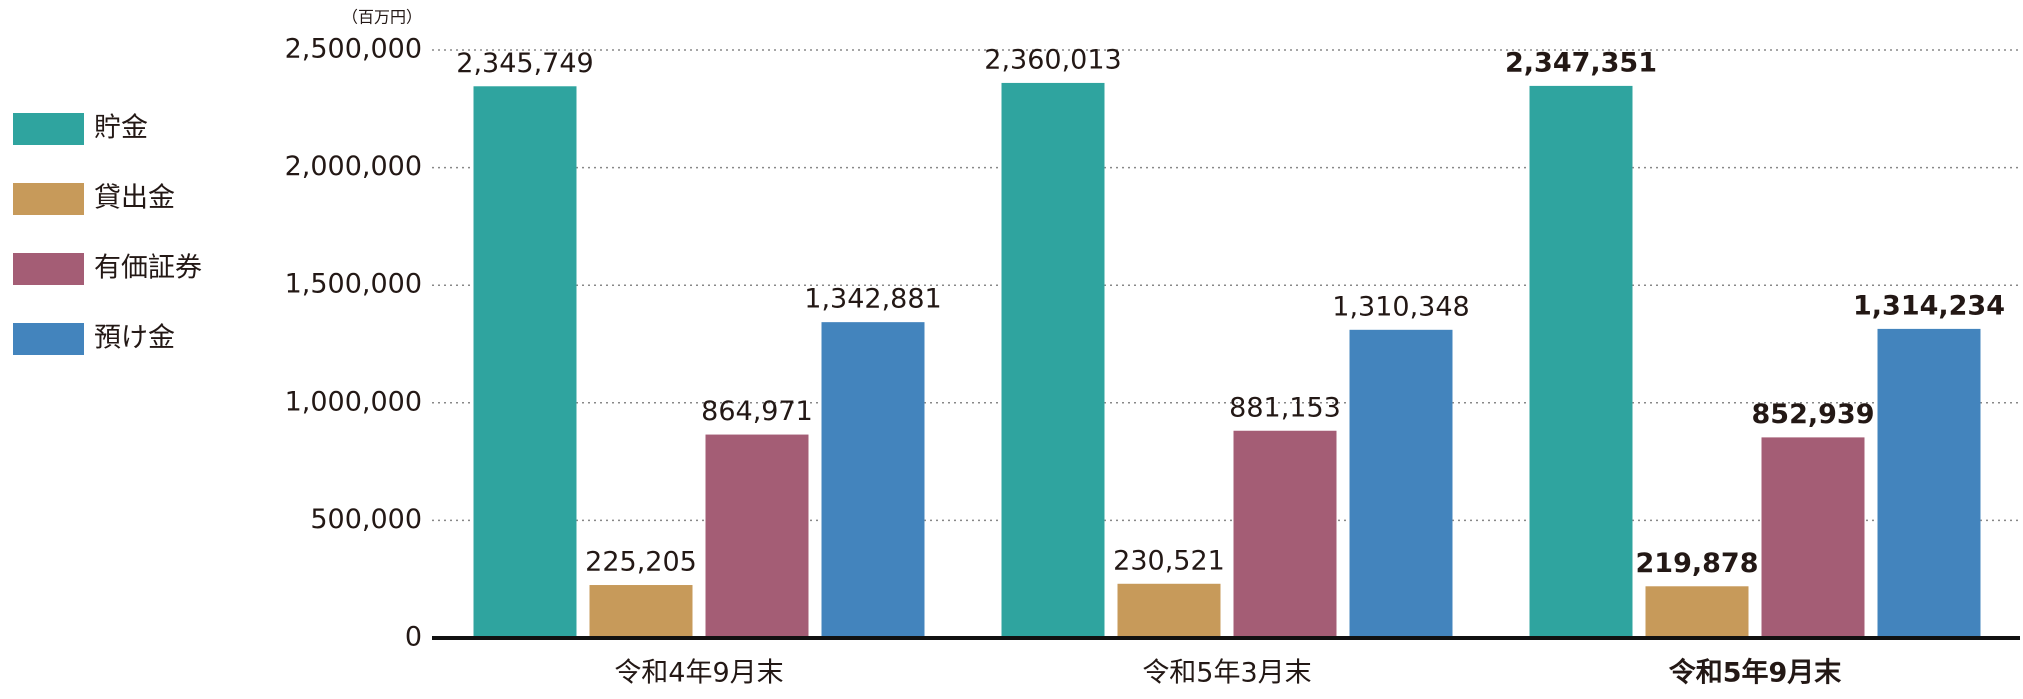  What do you see at coordinates (1697, 563) in the screenshot?
I see `value-label: 219,878` at bounding box center [1697, 563].